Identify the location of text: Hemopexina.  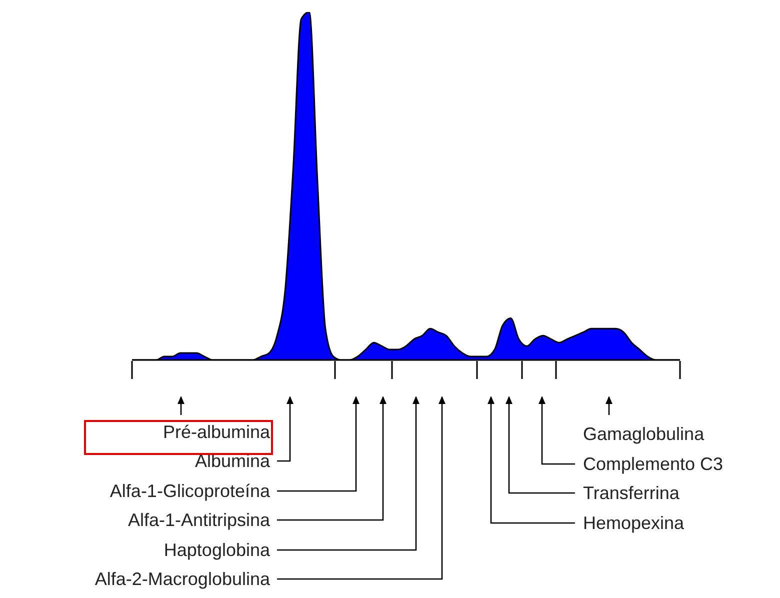
(634, 523).